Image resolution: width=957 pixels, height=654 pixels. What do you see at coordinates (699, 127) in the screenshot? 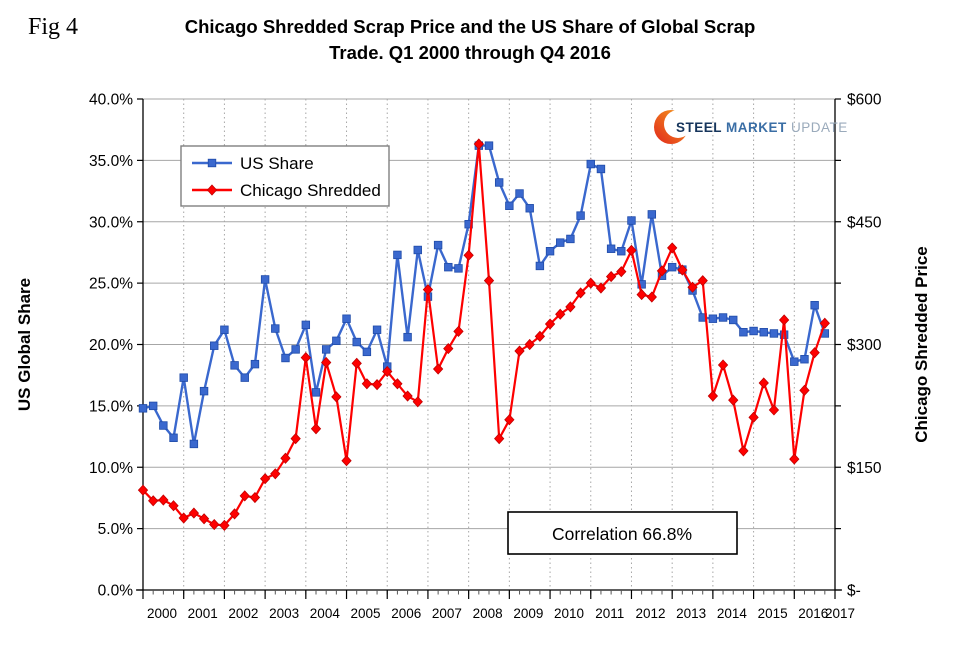
I see `logo-word-steel: STEEL` at bounding box center [699, 127].